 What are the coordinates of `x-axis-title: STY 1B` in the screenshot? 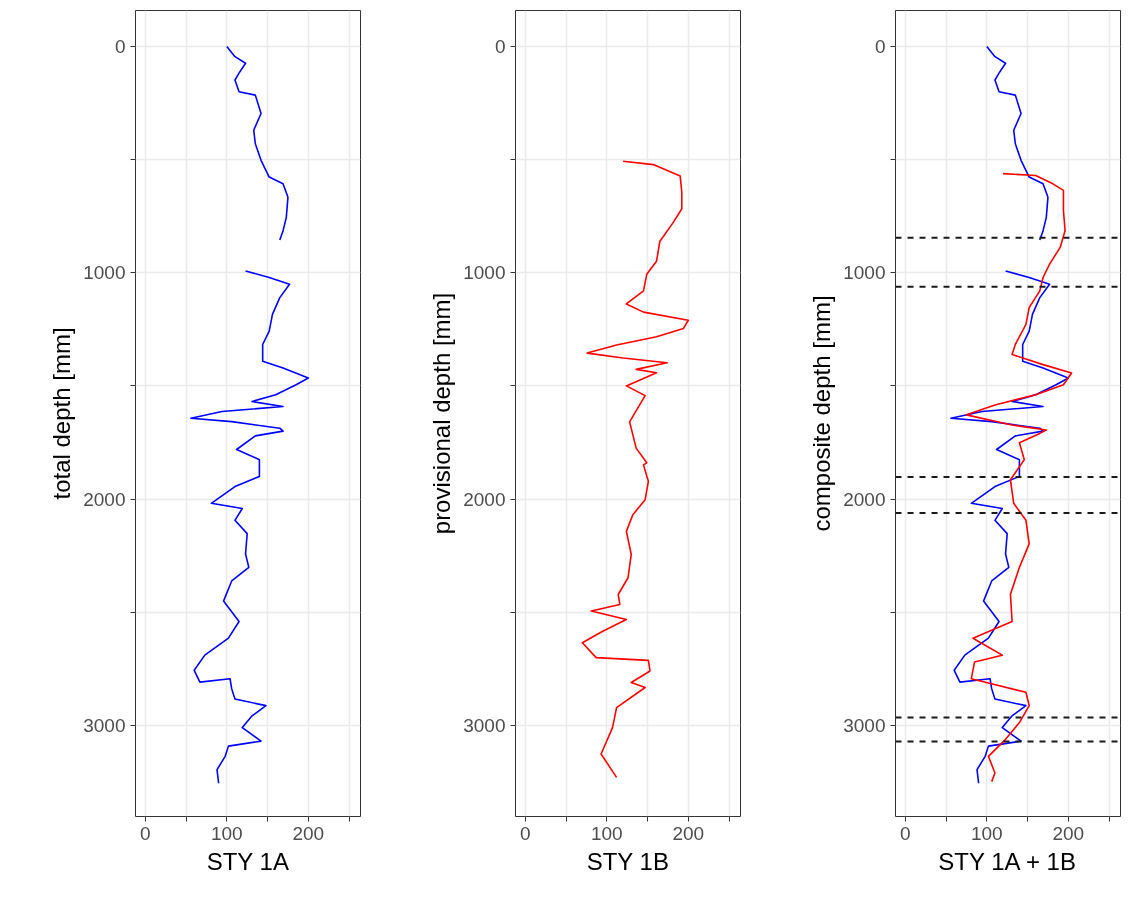 It's located at (627, 861).